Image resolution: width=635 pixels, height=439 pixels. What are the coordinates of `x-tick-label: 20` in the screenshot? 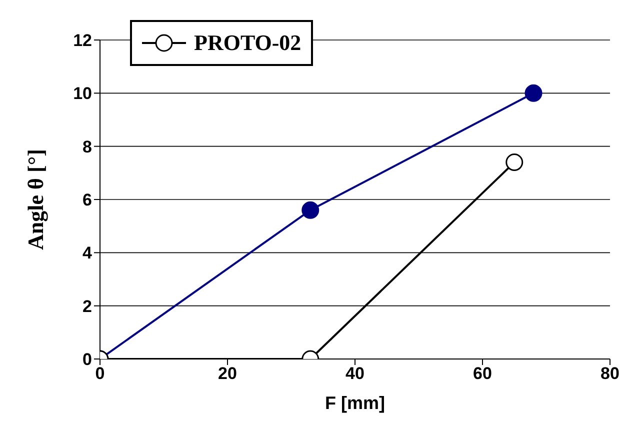 It's located at (227, 374).